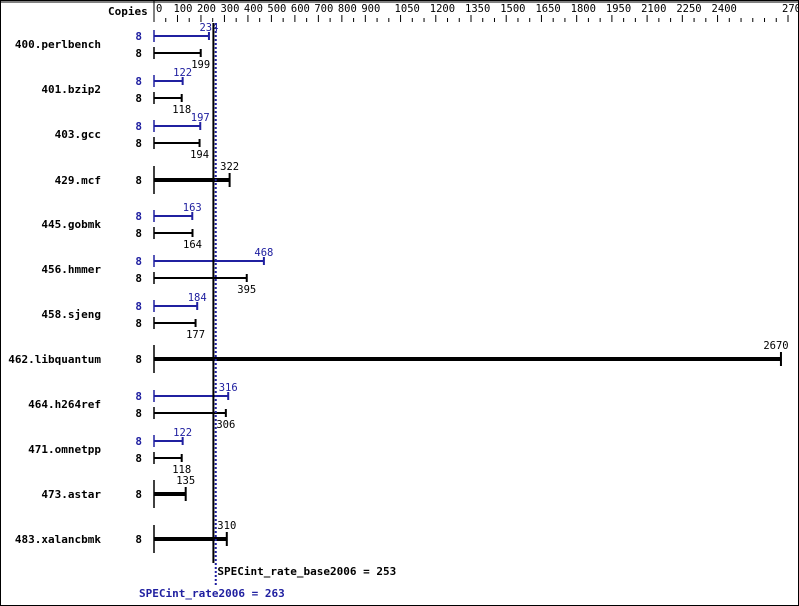  What do you see at coordinates (185, 481) in the screenshot?
I see `base-value-label: 135` at bounding box center [185, 481].